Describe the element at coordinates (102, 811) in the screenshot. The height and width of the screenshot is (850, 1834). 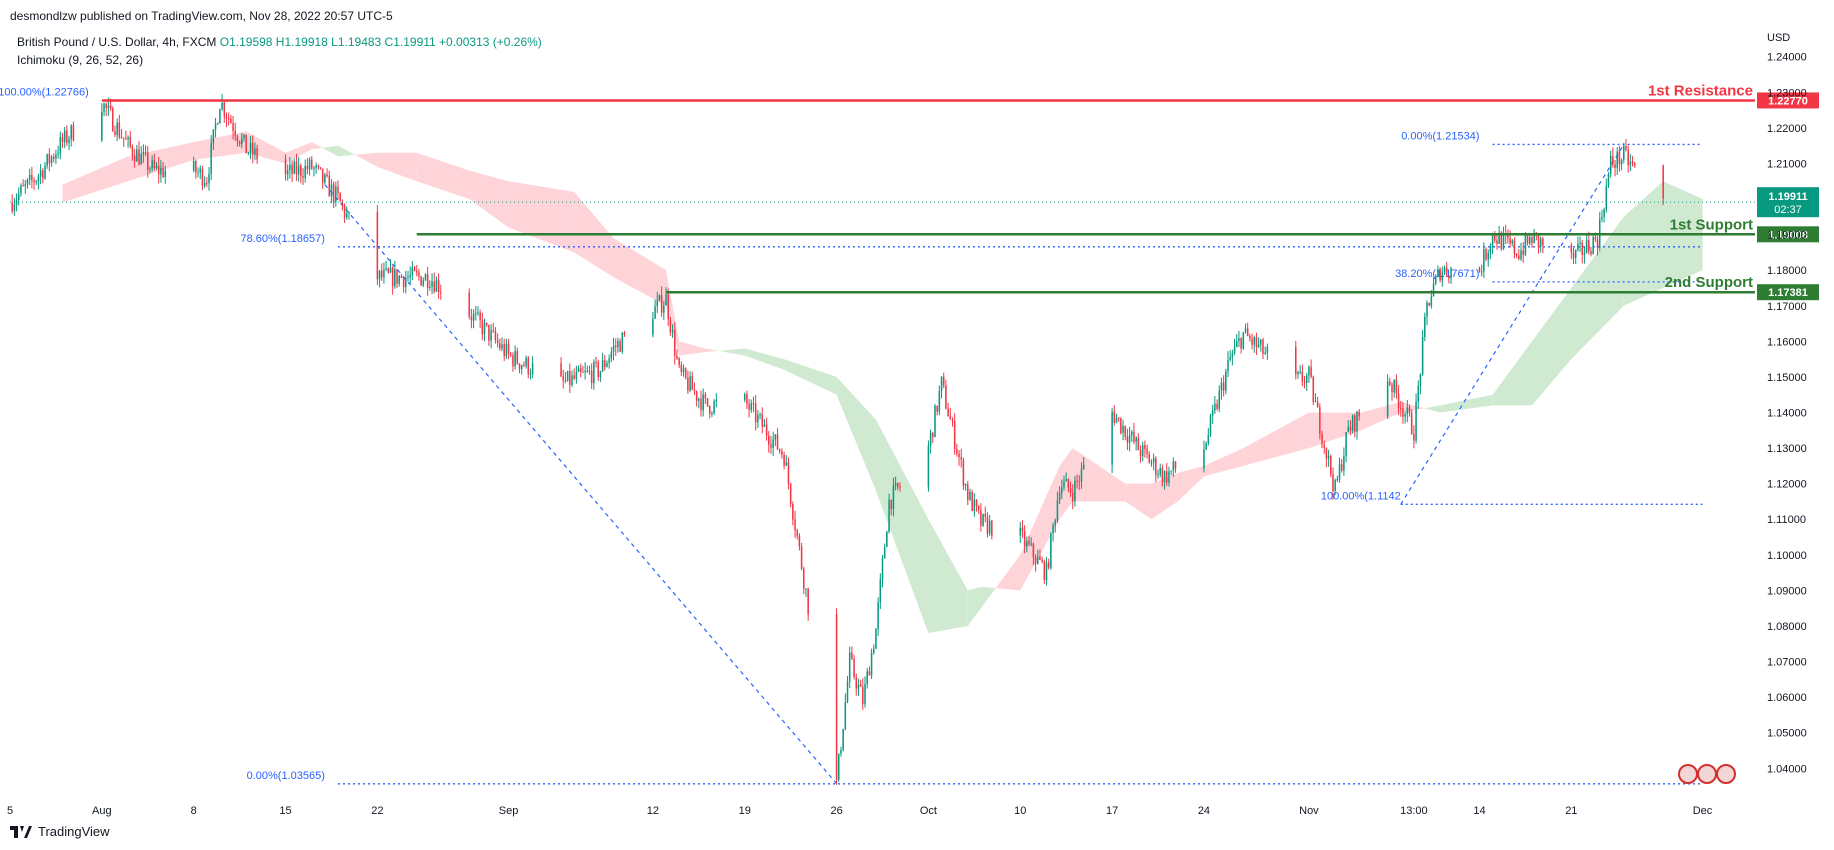
I see `time-tick-label: Aug` at that location.